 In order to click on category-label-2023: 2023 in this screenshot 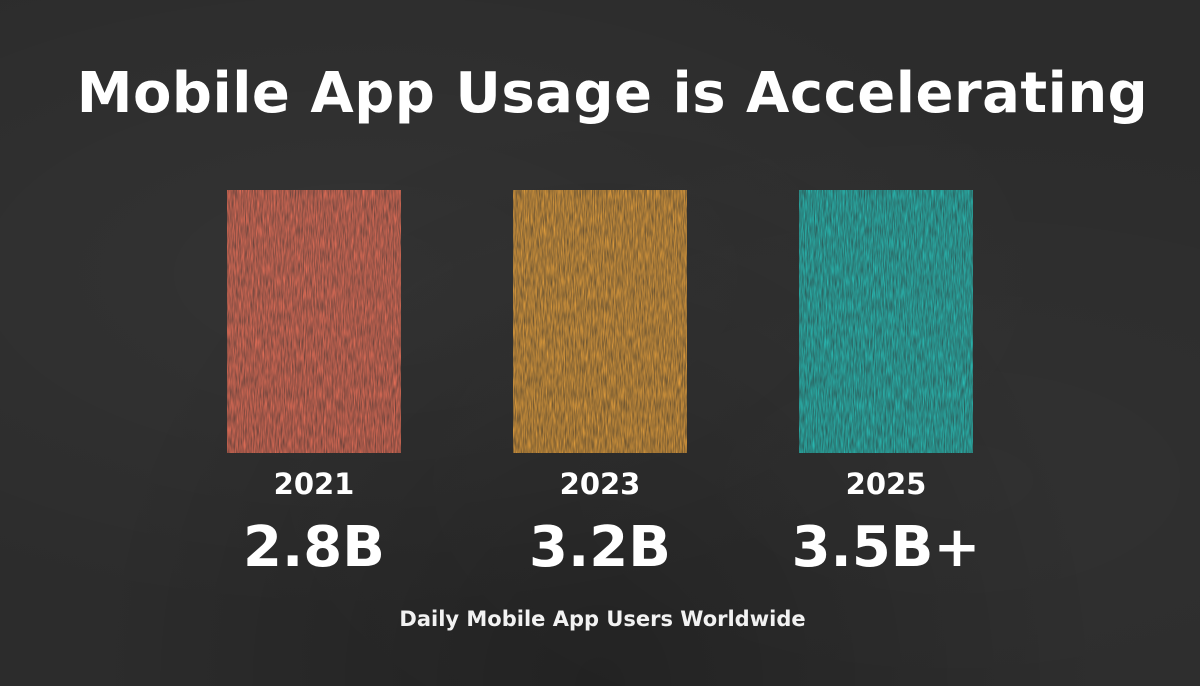, I will do `click(600, 484)`.